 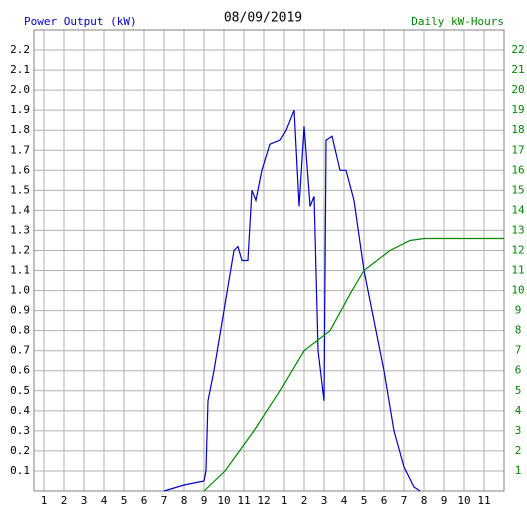 What do you see at coordinates (20, 229) in the screenshot?
I see `y-tick-label: 1.3` at bounding box center [20, 229].